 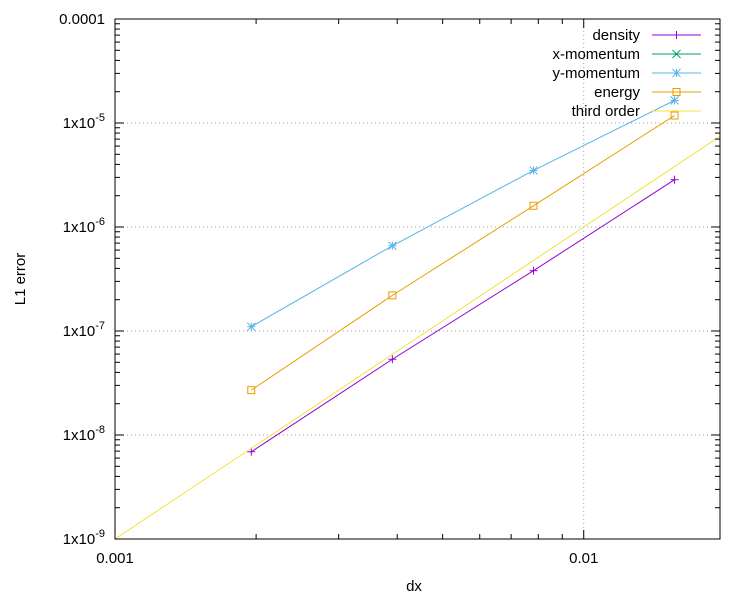 I want to click on legend-item-x-momentum: x-momentum, so click(x=626, y=54).